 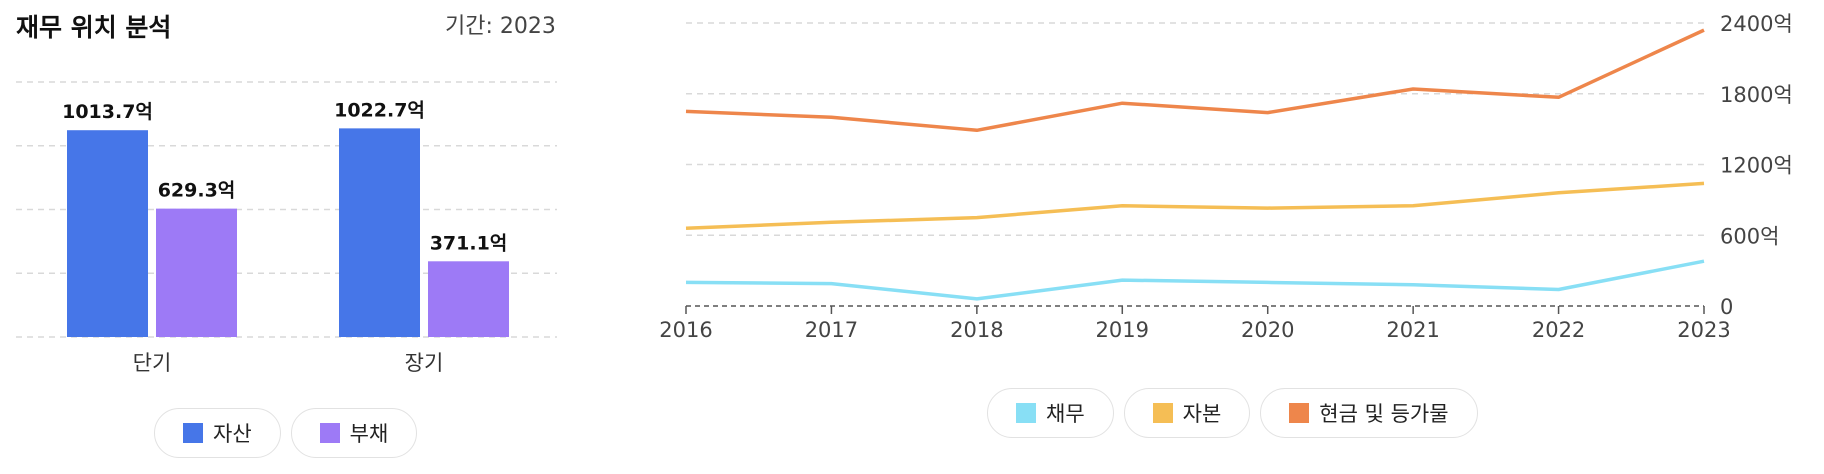 What do you see at coordinates (1162, 413) in the screenshot?
I see `legend-swatch-equity` at bounding box center [1162, 413].